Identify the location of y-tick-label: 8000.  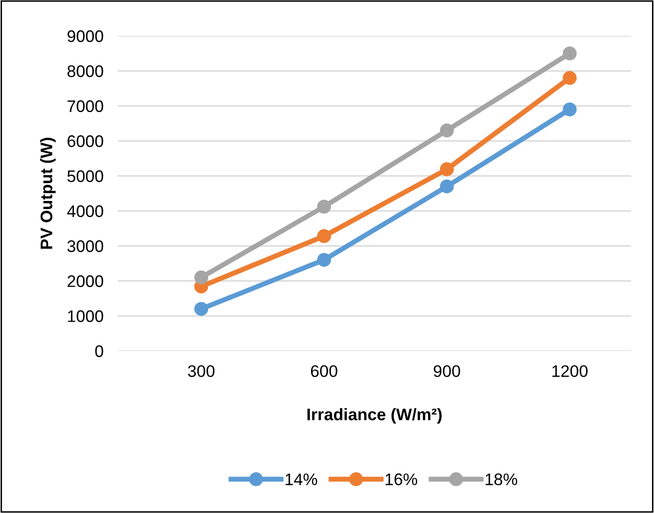
(85, 71).